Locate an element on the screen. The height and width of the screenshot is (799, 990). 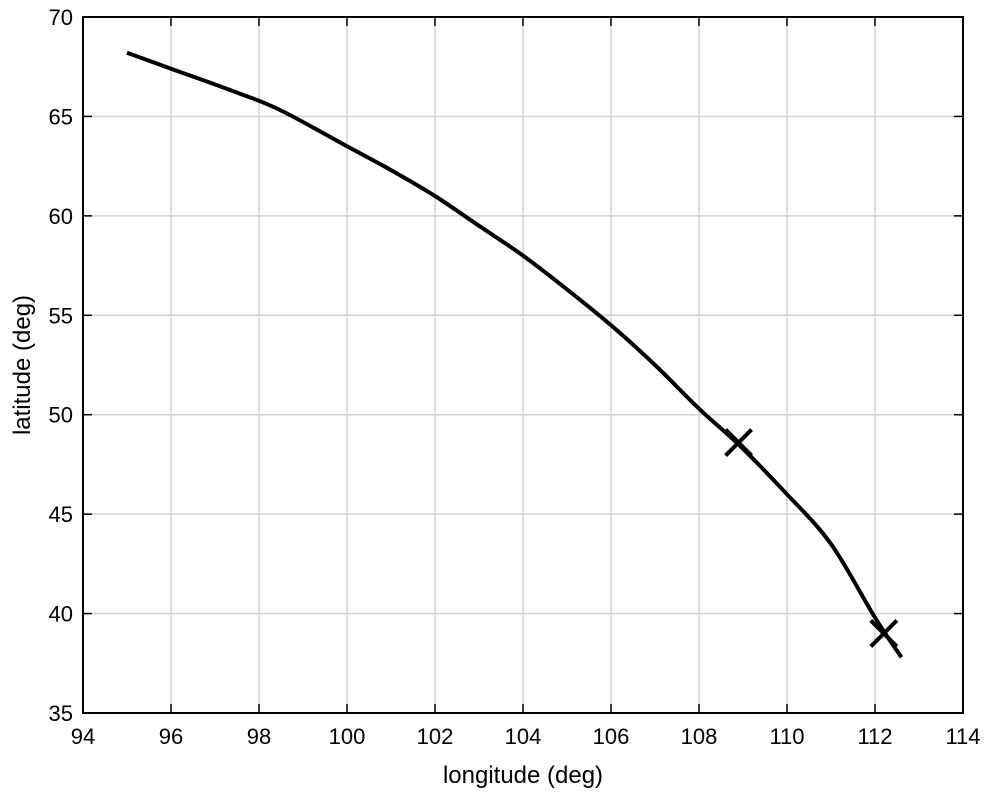
x-tick-label: 98 is located at coordinates (259, 736).